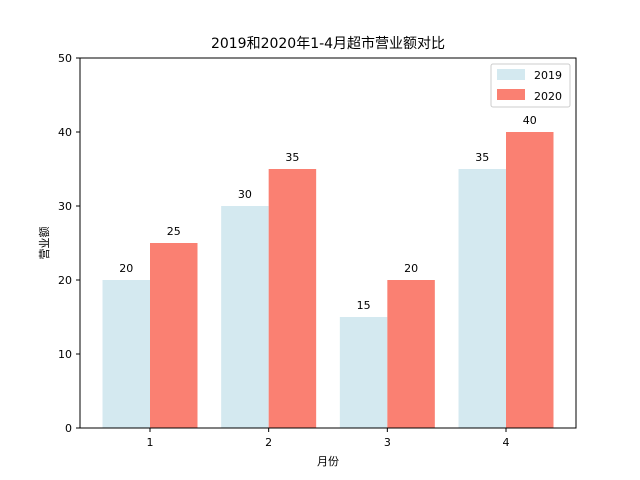 This screenshot has height=480, width=640. What do you see at coordinates (548, 75) in the screenshot?
I see `legend-label-2019: 2019` at bounding box center [548, 75].